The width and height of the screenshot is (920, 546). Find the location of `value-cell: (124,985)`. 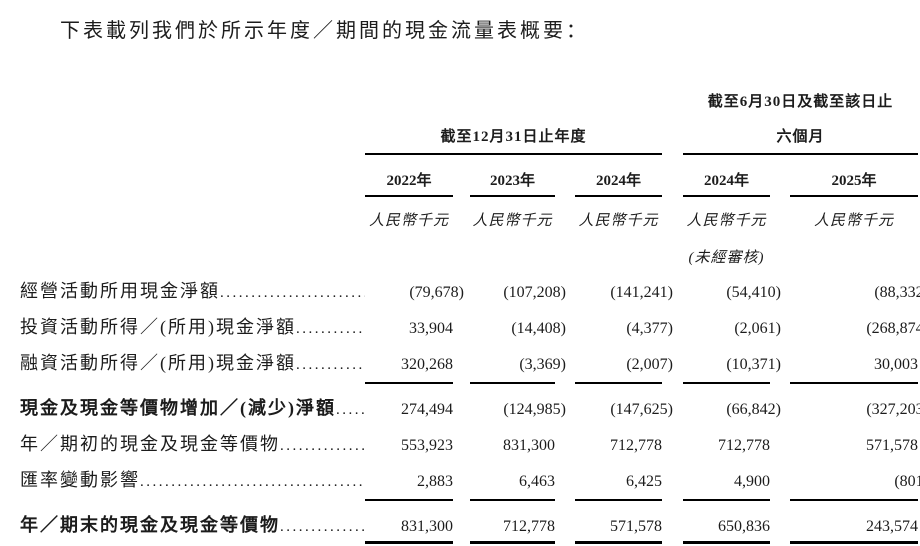

value-cell: (124,985) is located at coordinates (534, 410).